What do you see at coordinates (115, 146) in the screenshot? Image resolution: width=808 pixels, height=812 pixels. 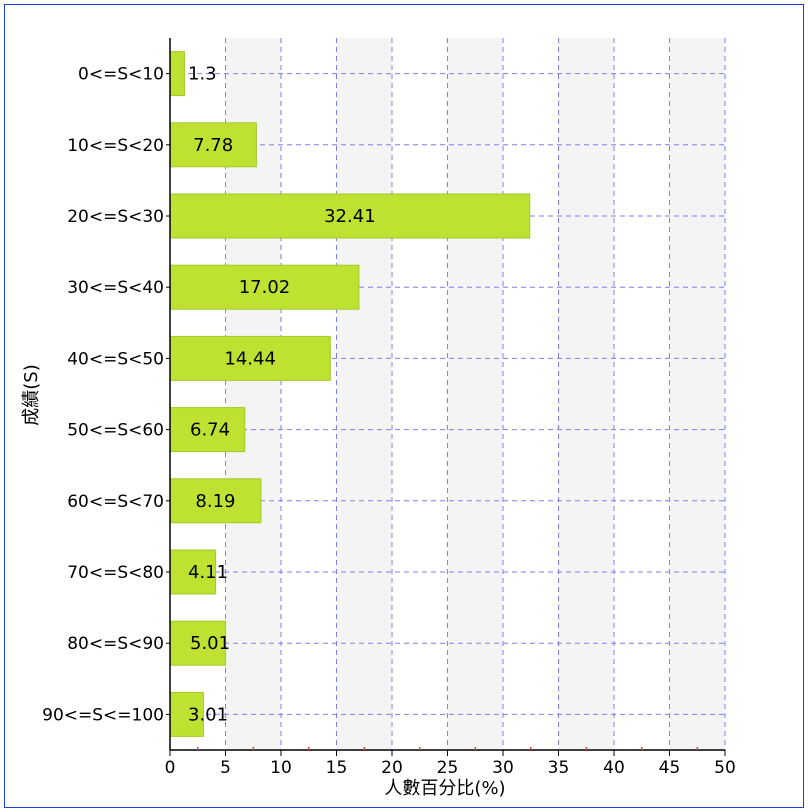 I see `y-tick-label: 10<=S<20` at bounding box center [115, 146].